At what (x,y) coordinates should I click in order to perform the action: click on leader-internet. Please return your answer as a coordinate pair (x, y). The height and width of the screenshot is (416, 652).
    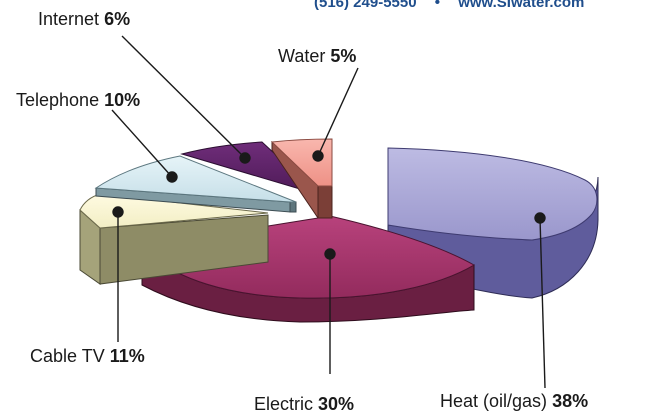
    Looking at the image, I should click on (183, 97).